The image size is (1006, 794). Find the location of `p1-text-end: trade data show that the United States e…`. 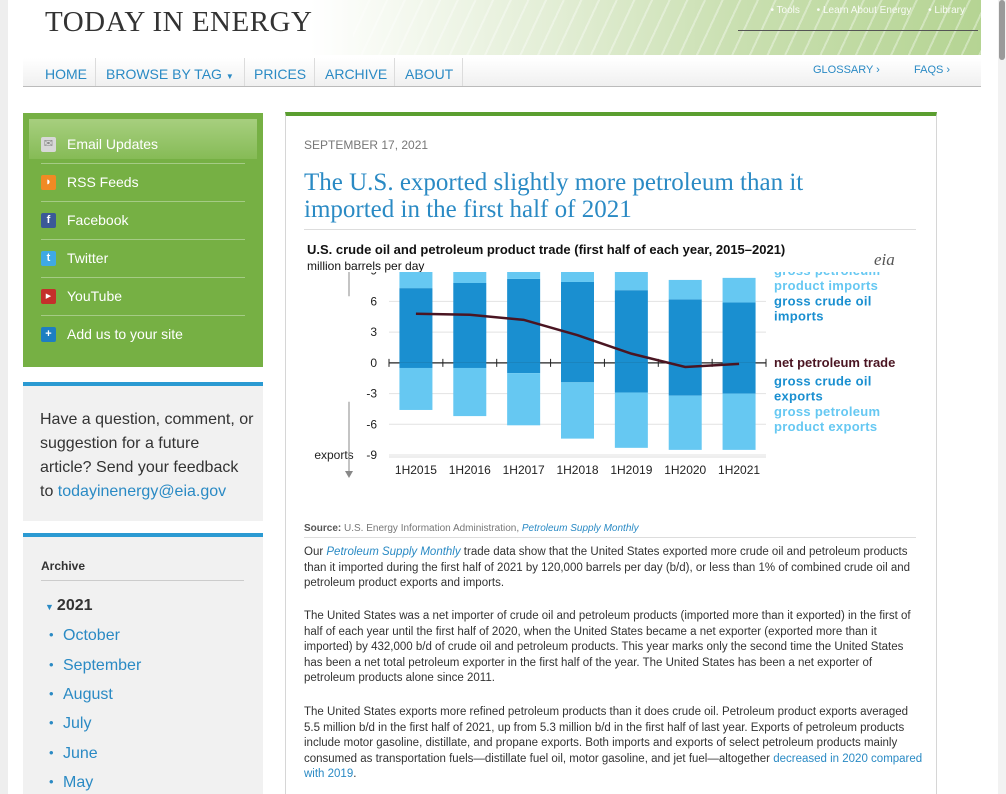

p1-text-end: trade data show that the United States e… is located at coordinates (607, 567).